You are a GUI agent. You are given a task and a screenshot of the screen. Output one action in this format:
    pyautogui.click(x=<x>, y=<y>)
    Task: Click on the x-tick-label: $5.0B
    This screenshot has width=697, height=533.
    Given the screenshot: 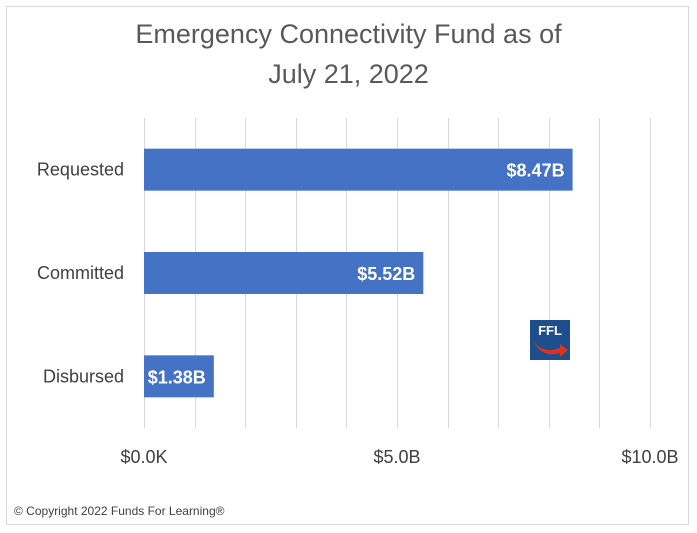 What is the action you would take?
    pyautogui.click(x=396, y=457)
    